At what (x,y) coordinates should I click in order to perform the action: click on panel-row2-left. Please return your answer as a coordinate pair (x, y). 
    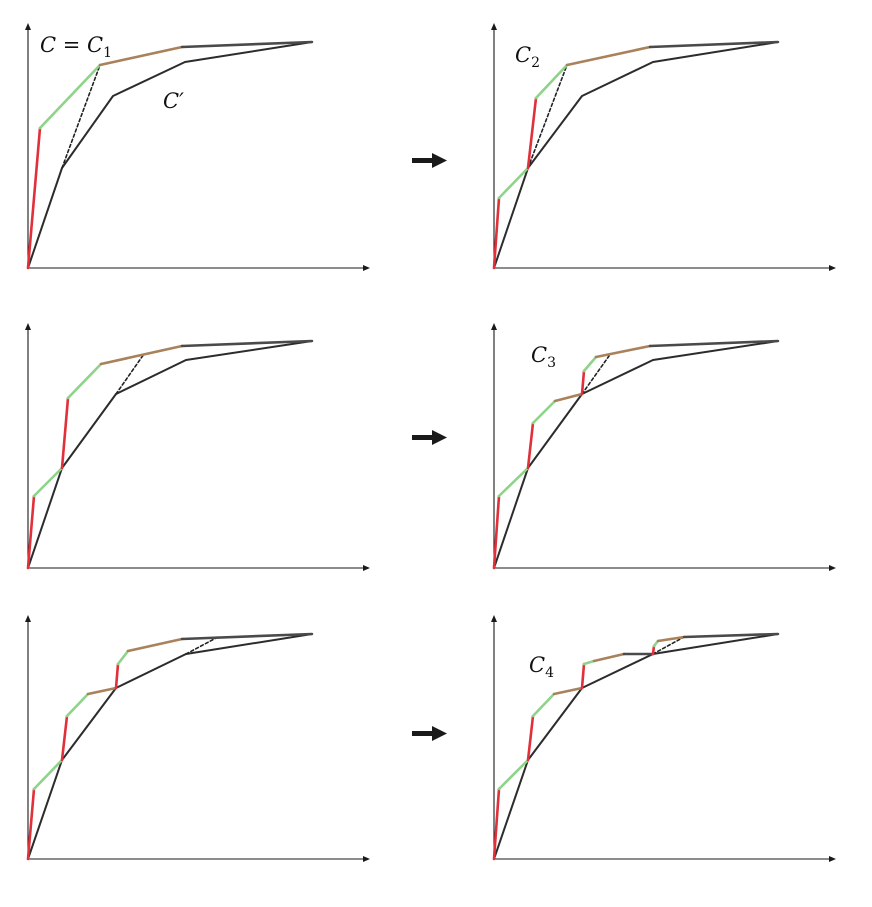
    Looking at the image, I should click on (197, 447).